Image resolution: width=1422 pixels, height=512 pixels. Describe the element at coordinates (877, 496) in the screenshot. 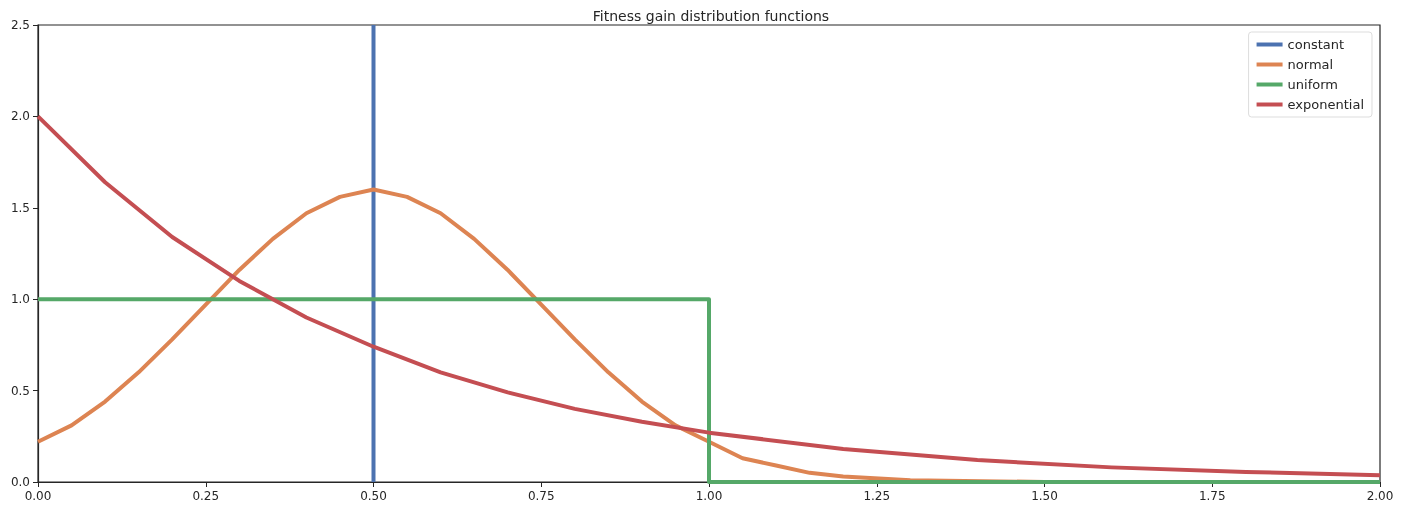

I see `x-tick-label: 1.25` at that location.